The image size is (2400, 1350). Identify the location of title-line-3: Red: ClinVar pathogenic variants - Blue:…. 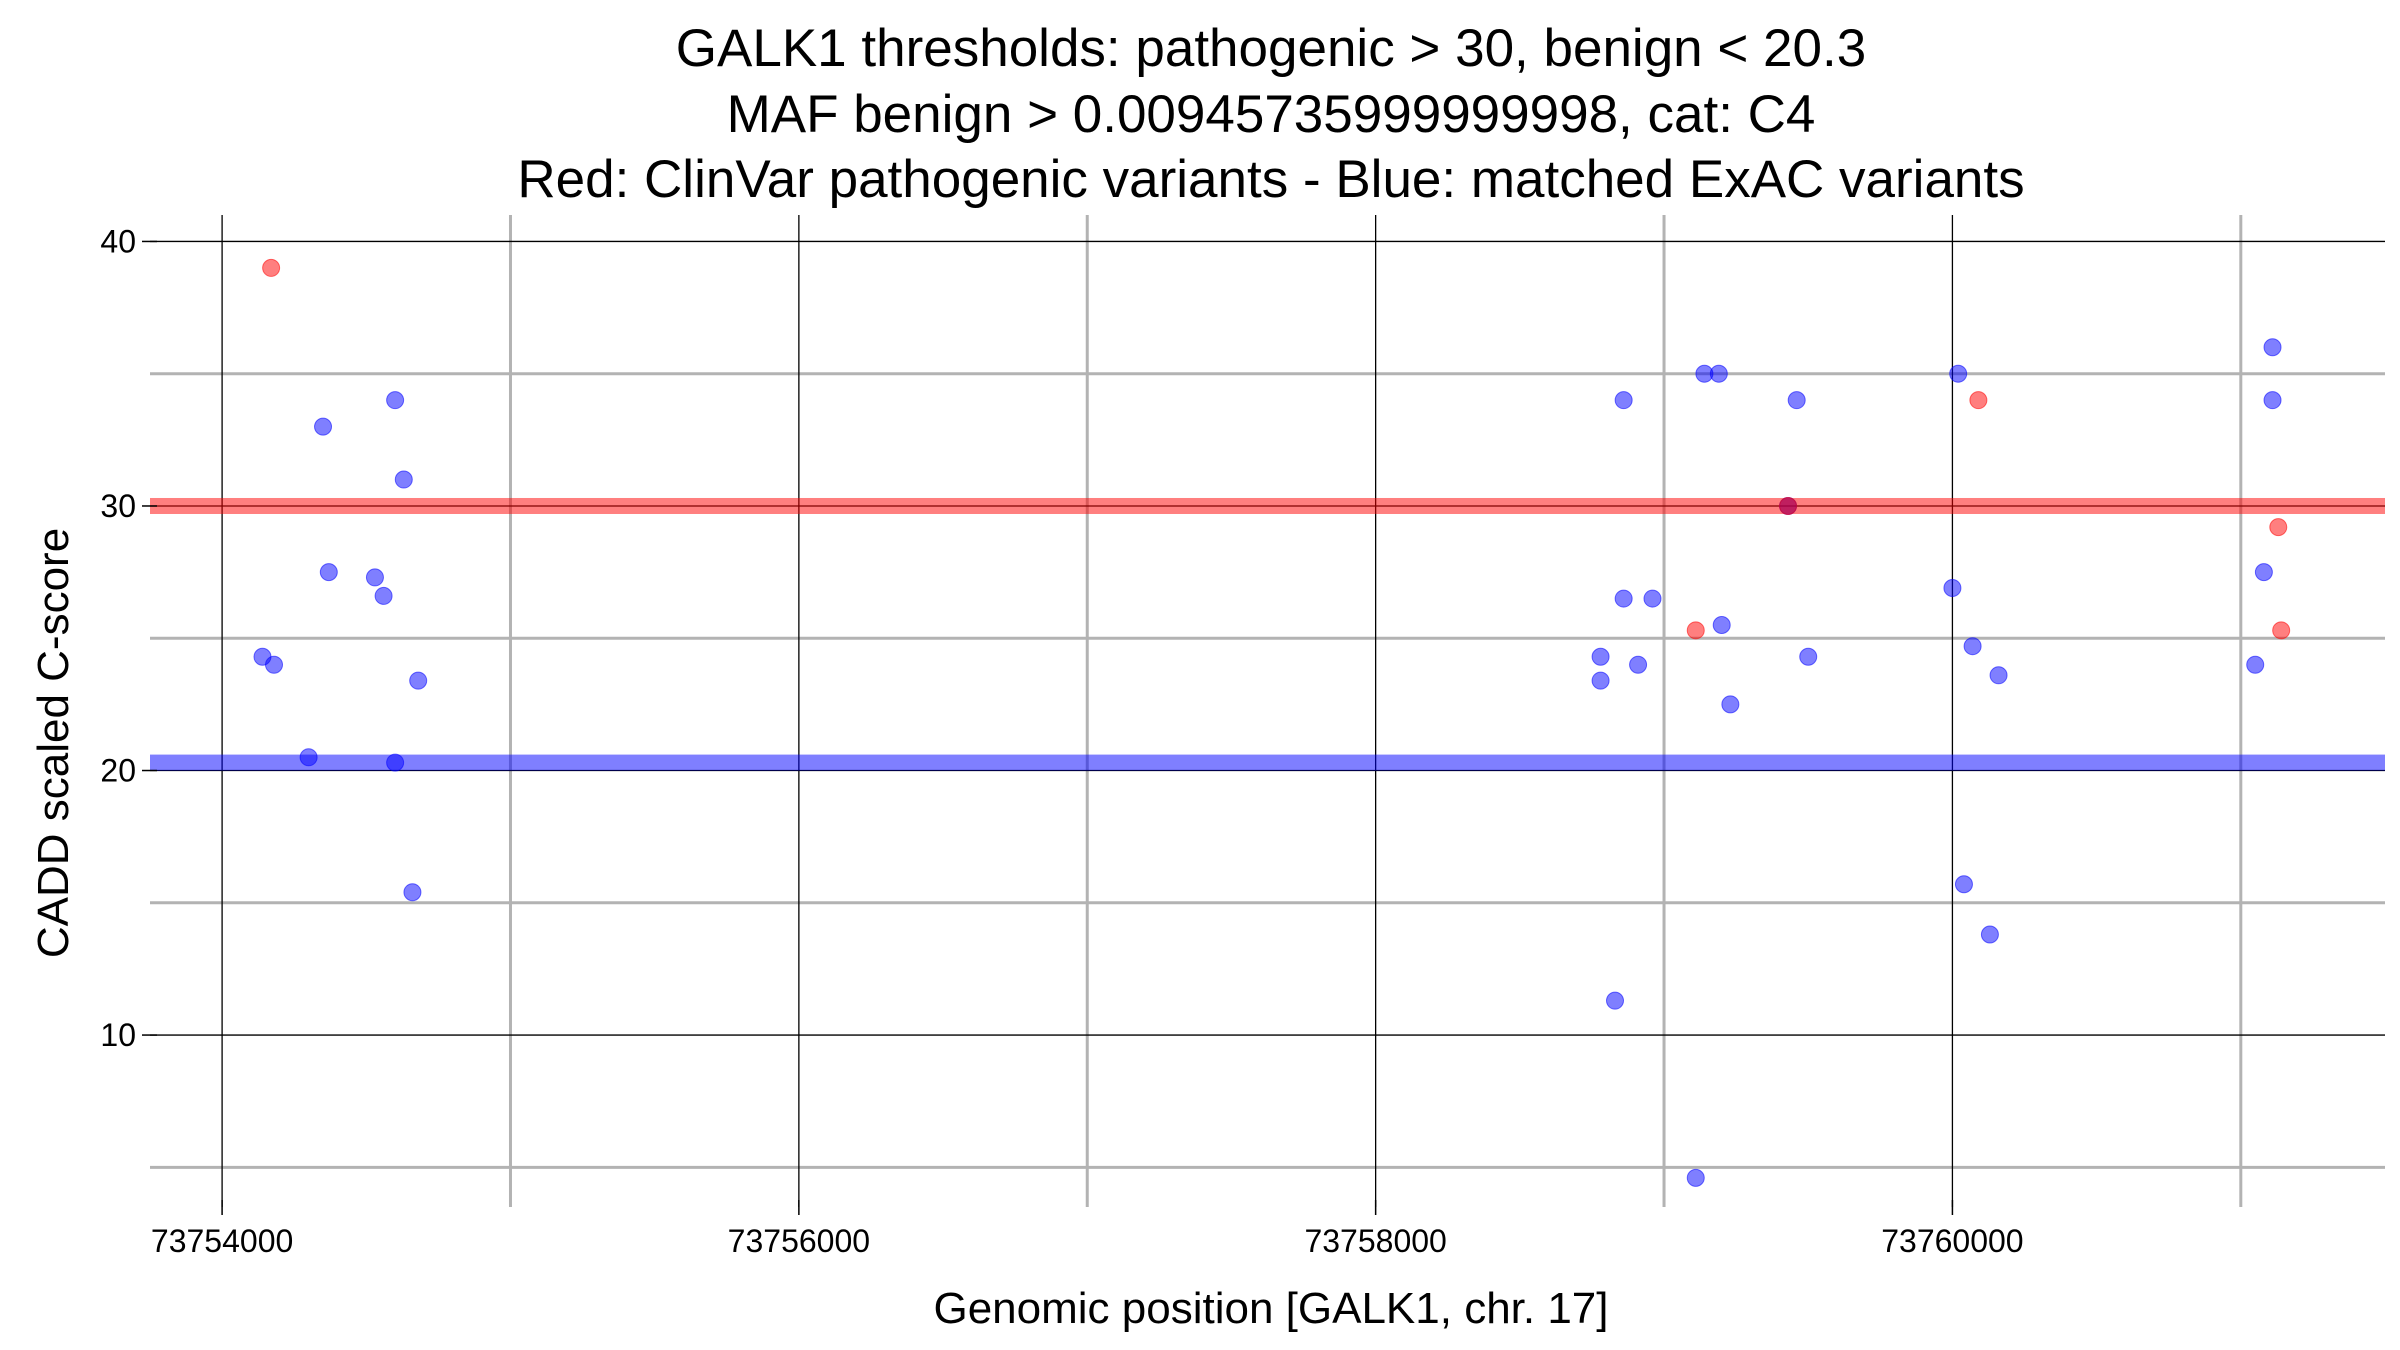
(1270, 179).